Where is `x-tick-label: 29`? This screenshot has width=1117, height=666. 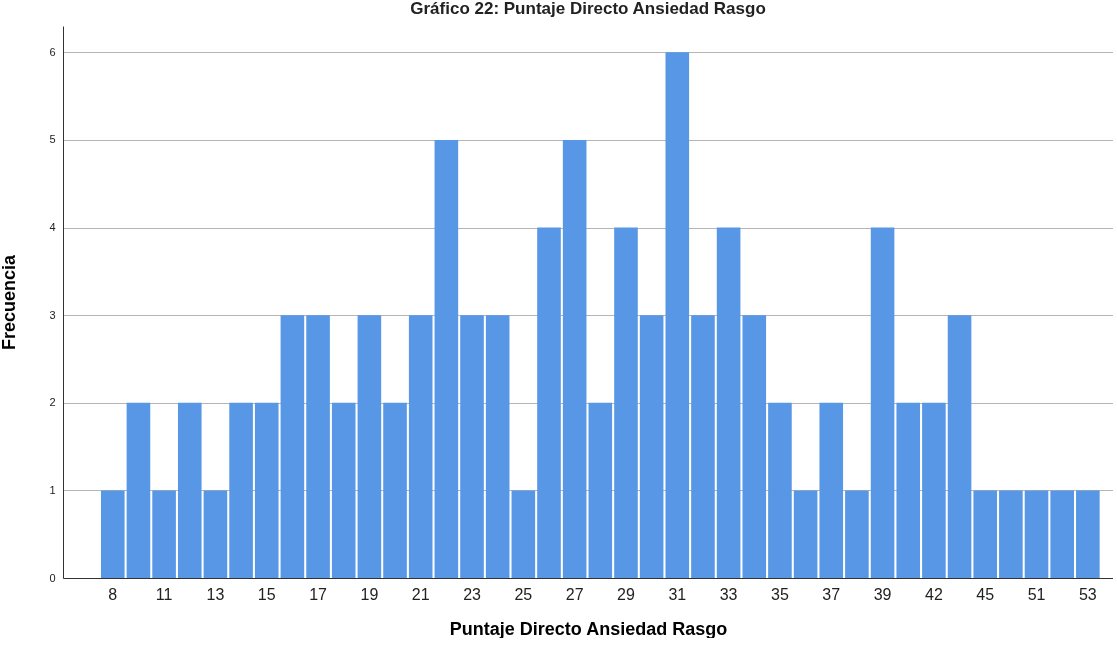 x-tick-label: 29 is located at coordinates (626, 594).